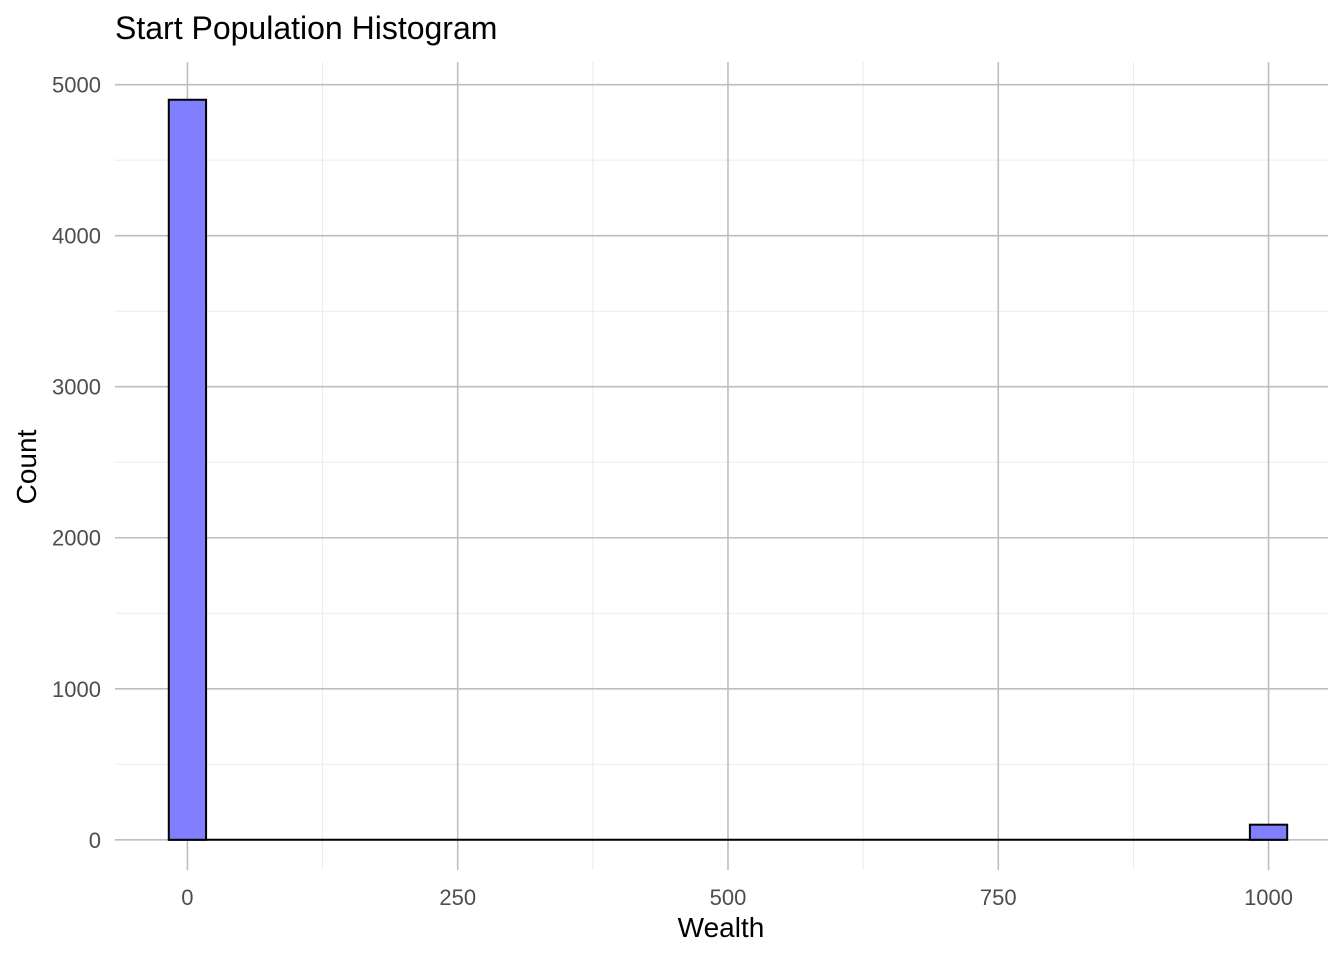 The image size is (1344, 960). Describe the element at coordinates (721, 927) in the screenshot. I see `x-axis-label: Wealth` at that location.